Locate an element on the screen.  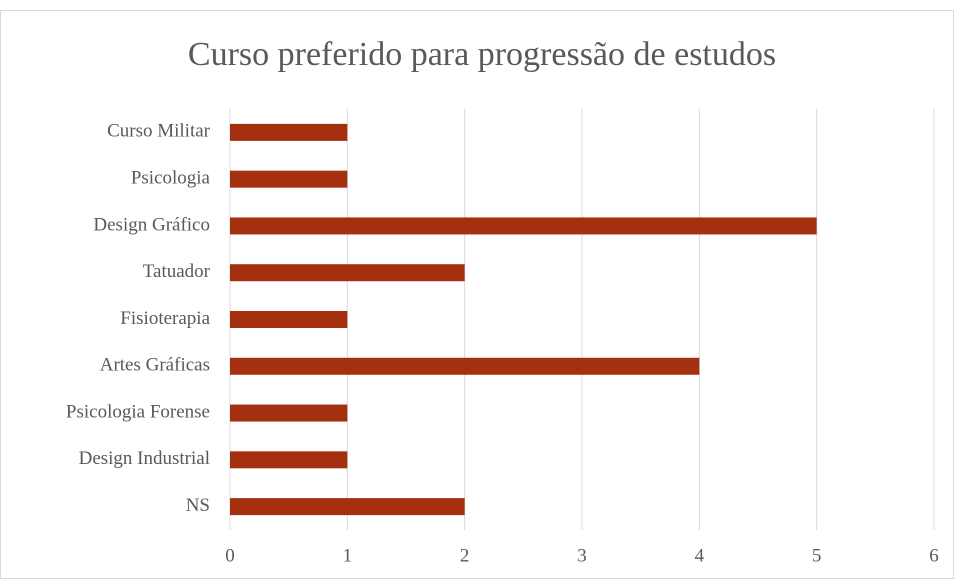
x-tick-label: 3 is located at coordinates (582, 555).